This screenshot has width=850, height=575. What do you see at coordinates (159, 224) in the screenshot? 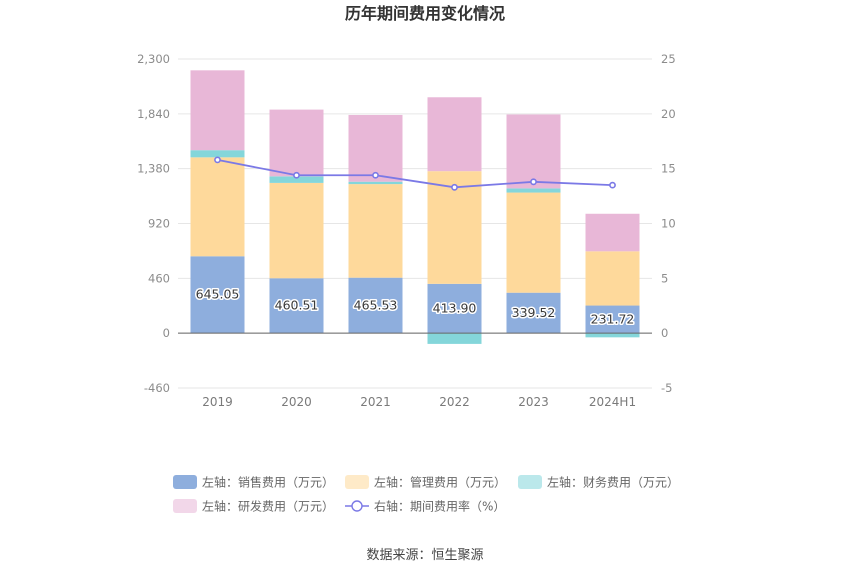
I see `left-axis-tick: 920` at bounding box center [159, 224].